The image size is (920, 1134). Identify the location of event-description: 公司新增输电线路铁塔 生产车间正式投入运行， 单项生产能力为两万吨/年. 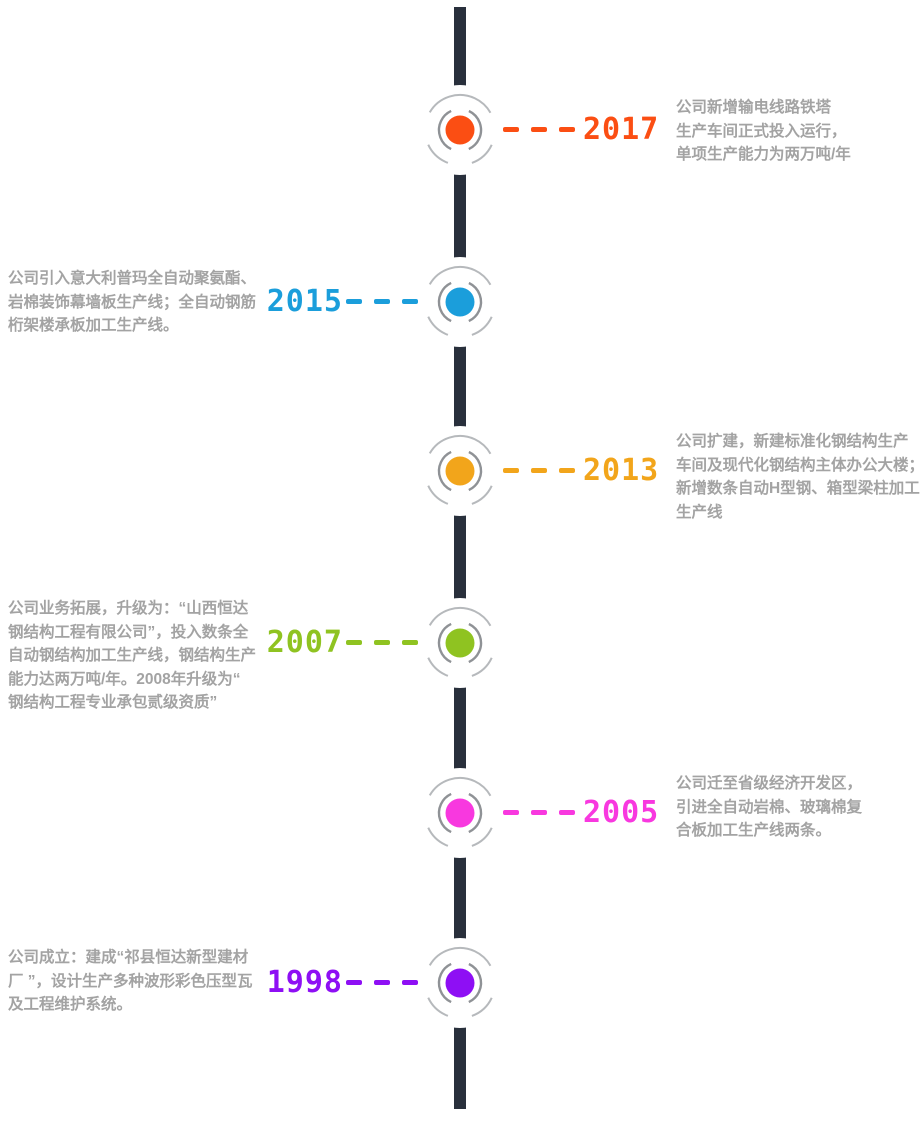
(763, 131).